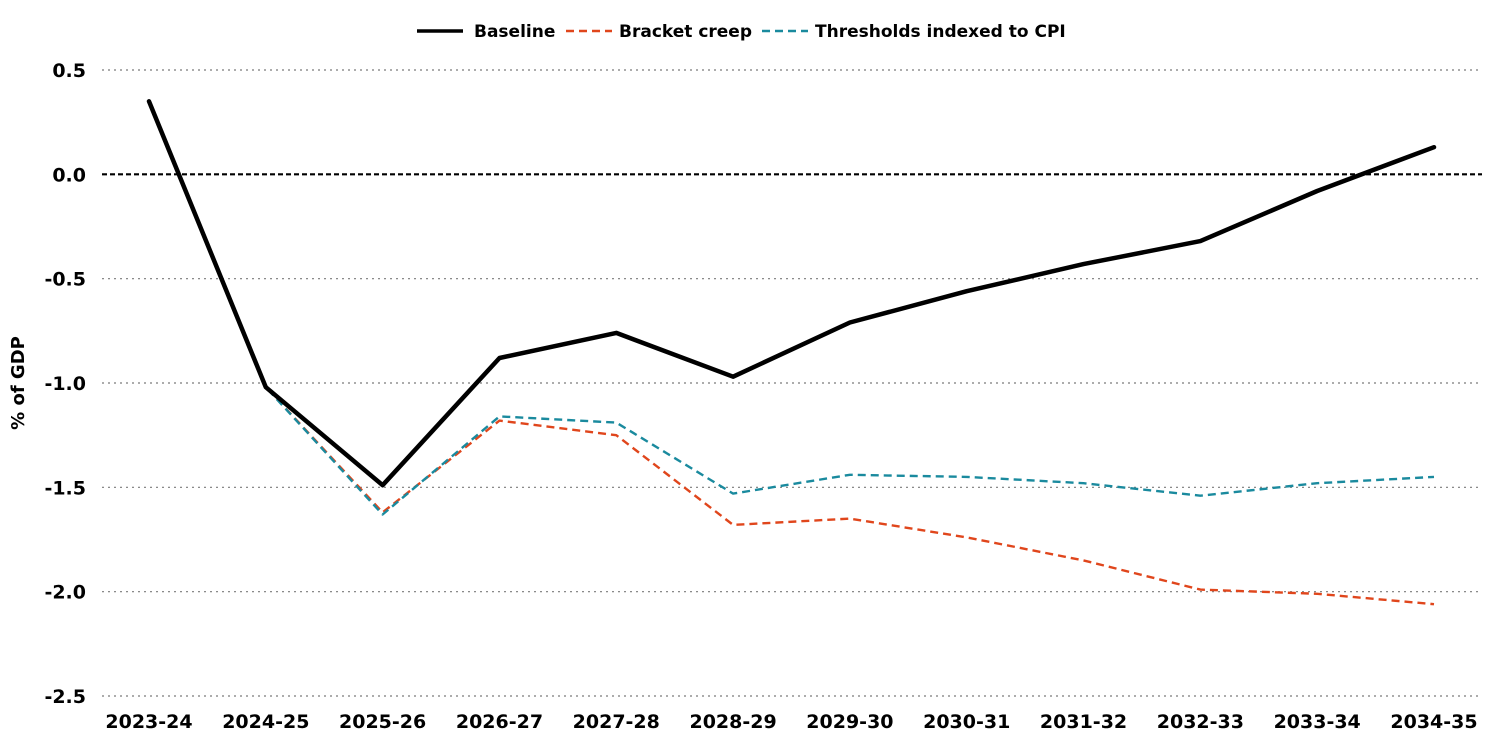  Describe the element at coordinates (65, 488) in the screenshot. I see `y-tick-label: -1.5` at that location.